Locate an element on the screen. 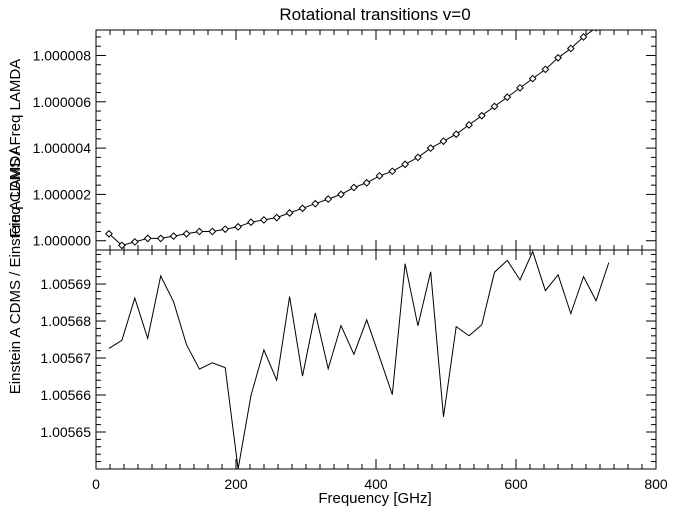 The height and width of the screenshot is (515, 674). y-axis-title-bottom: Einstein A CDMS / Einstein A LAMDA is located at coordinates (15, 270).